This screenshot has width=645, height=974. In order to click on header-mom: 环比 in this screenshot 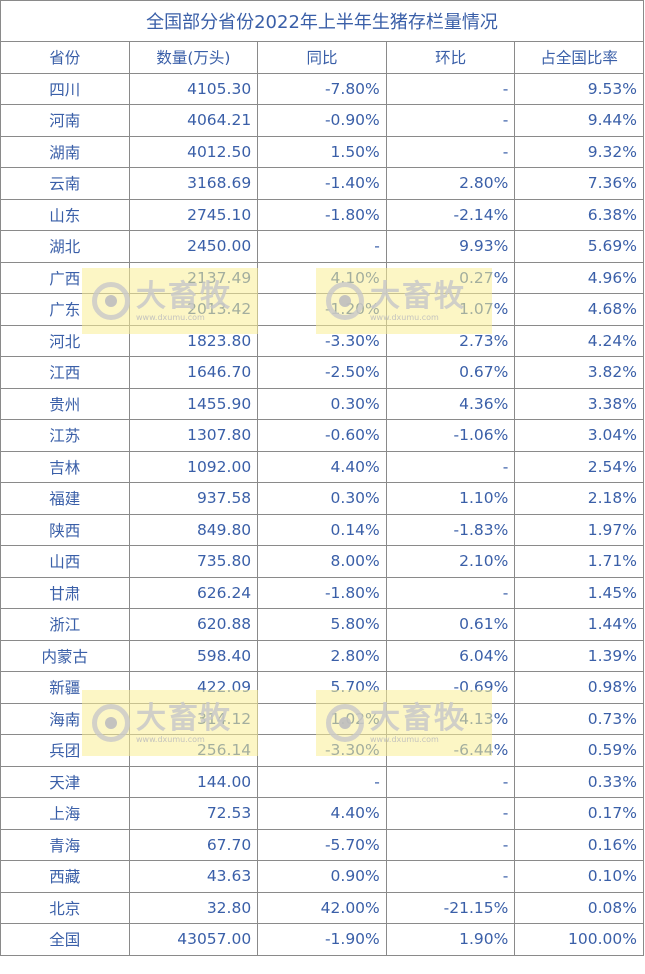, I will do `click(450, 57)`.